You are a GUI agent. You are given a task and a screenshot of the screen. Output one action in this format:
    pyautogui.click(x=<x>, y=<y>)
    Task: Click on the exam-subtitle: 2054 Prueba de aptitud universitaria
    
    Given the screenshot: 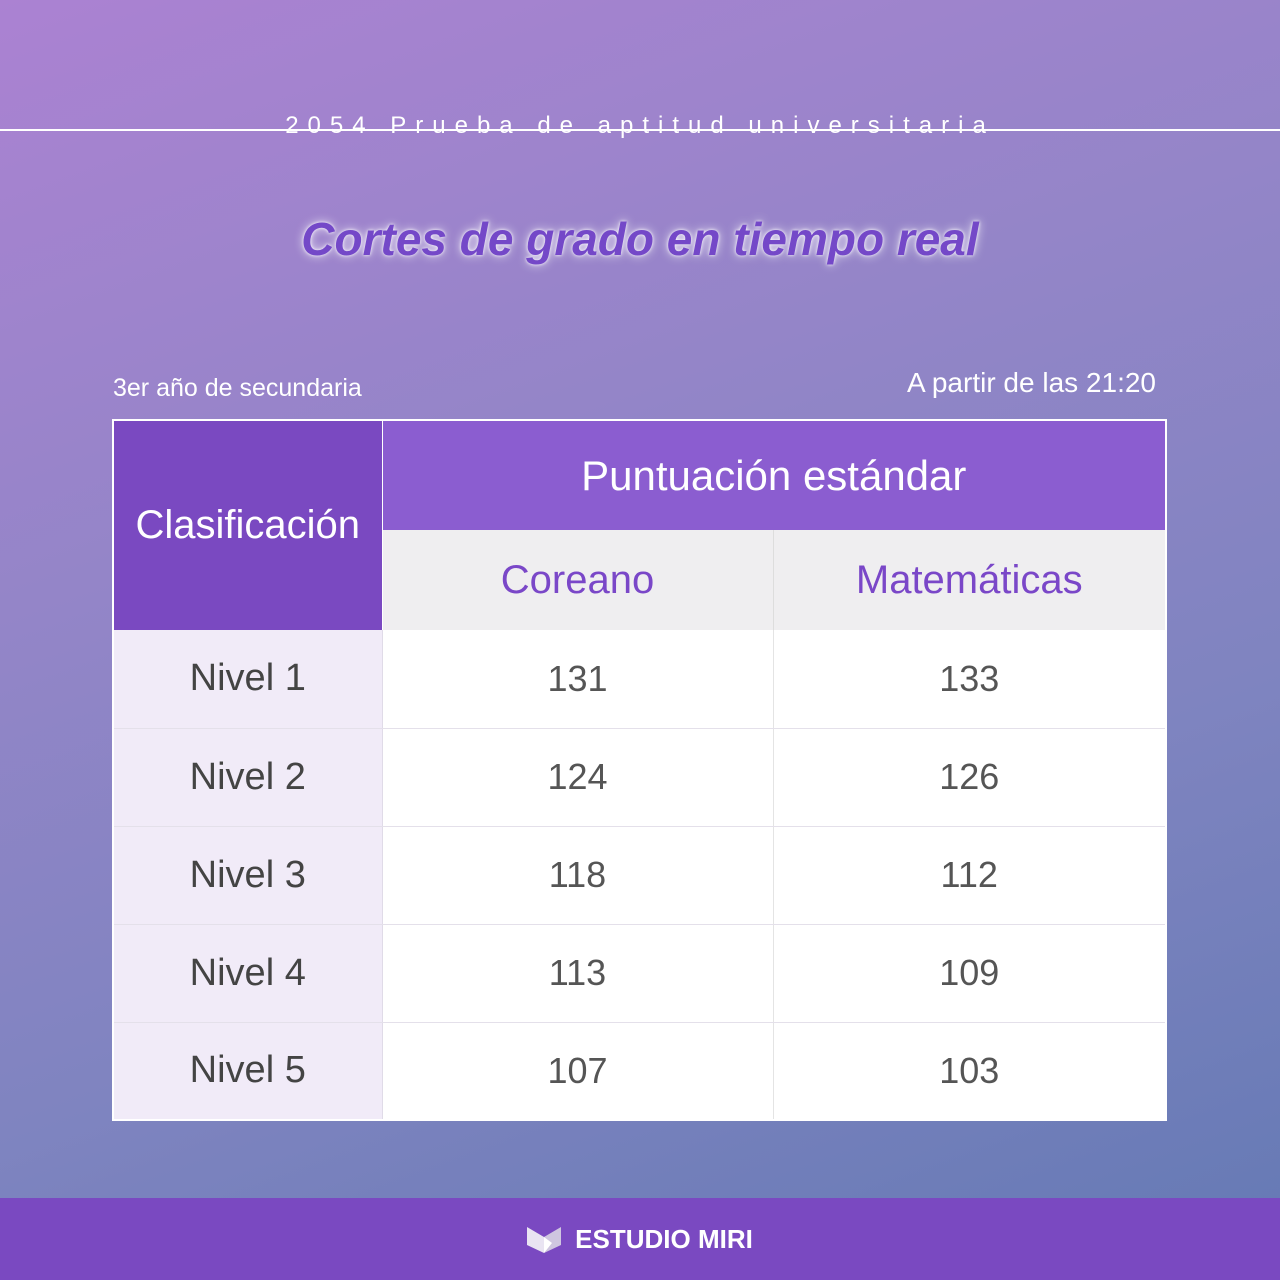 What is the action you would take?
    pyautogui.click(x=640, y=125)
    